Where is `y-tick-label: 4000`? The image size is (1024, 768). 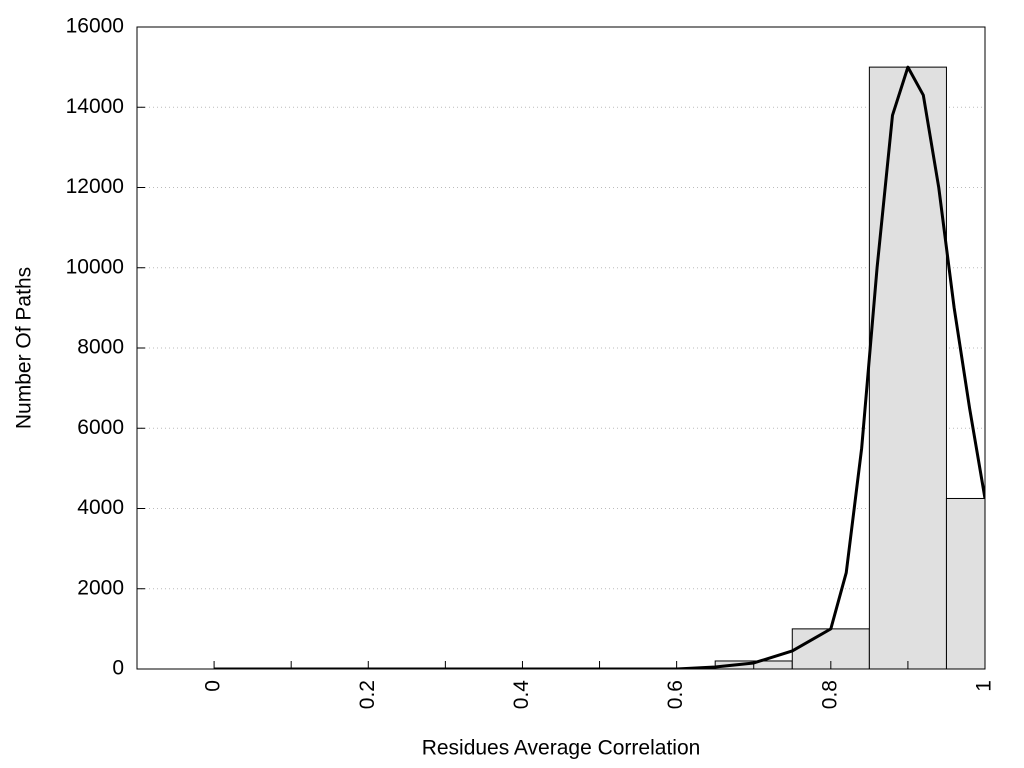 y-tick-label: 4000 is located at coordinates (100, 507).